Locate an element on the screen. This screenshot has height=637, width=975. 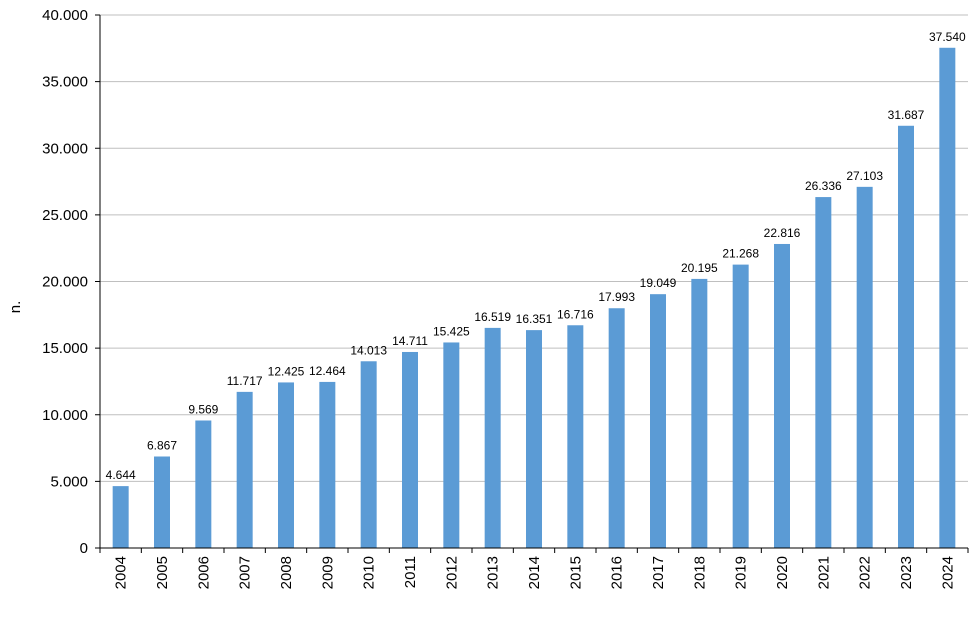
x-tick-label: 2006 is located at coordinates (203, 572).